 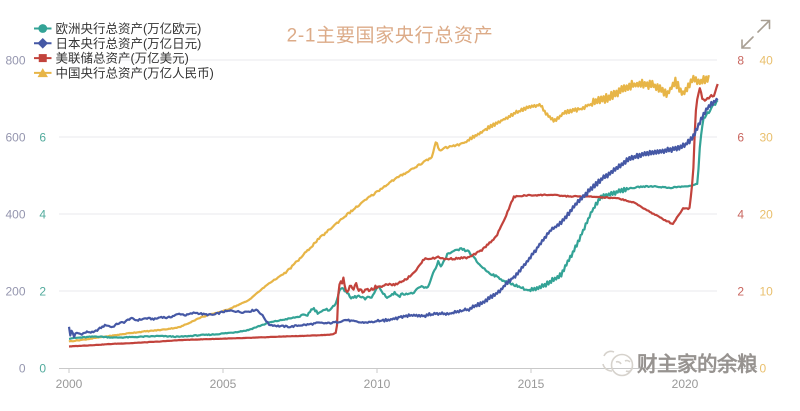 I want to click on svg-text: 10, so click(x=767, y=292).